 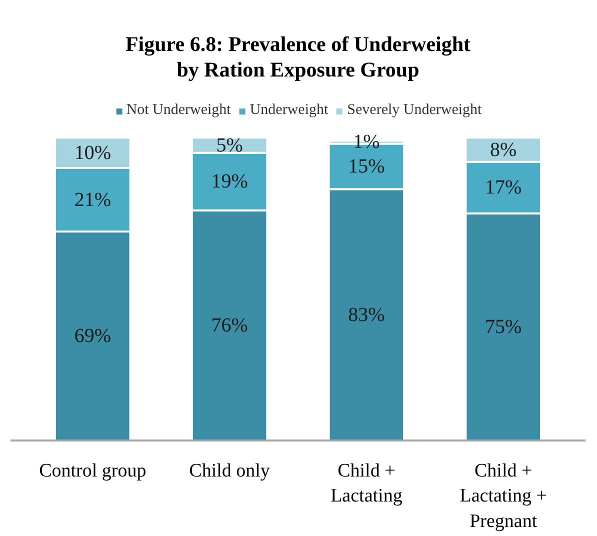 What do you see at coordinates (229, 181) in the screenshot?
I see `data-label: 19%` at bounding box center [229, 181].